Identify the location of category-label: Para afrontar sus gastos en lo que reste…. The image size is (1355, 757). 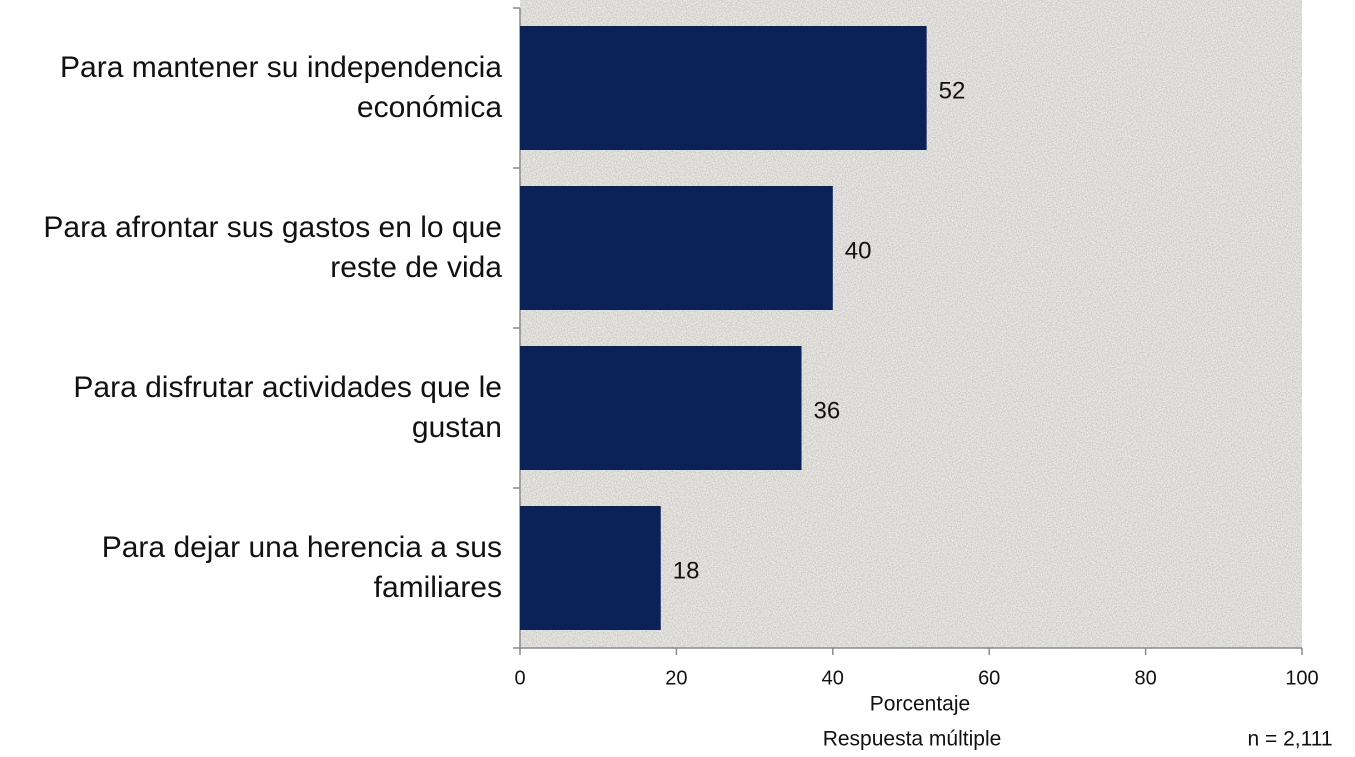
(272, 247).